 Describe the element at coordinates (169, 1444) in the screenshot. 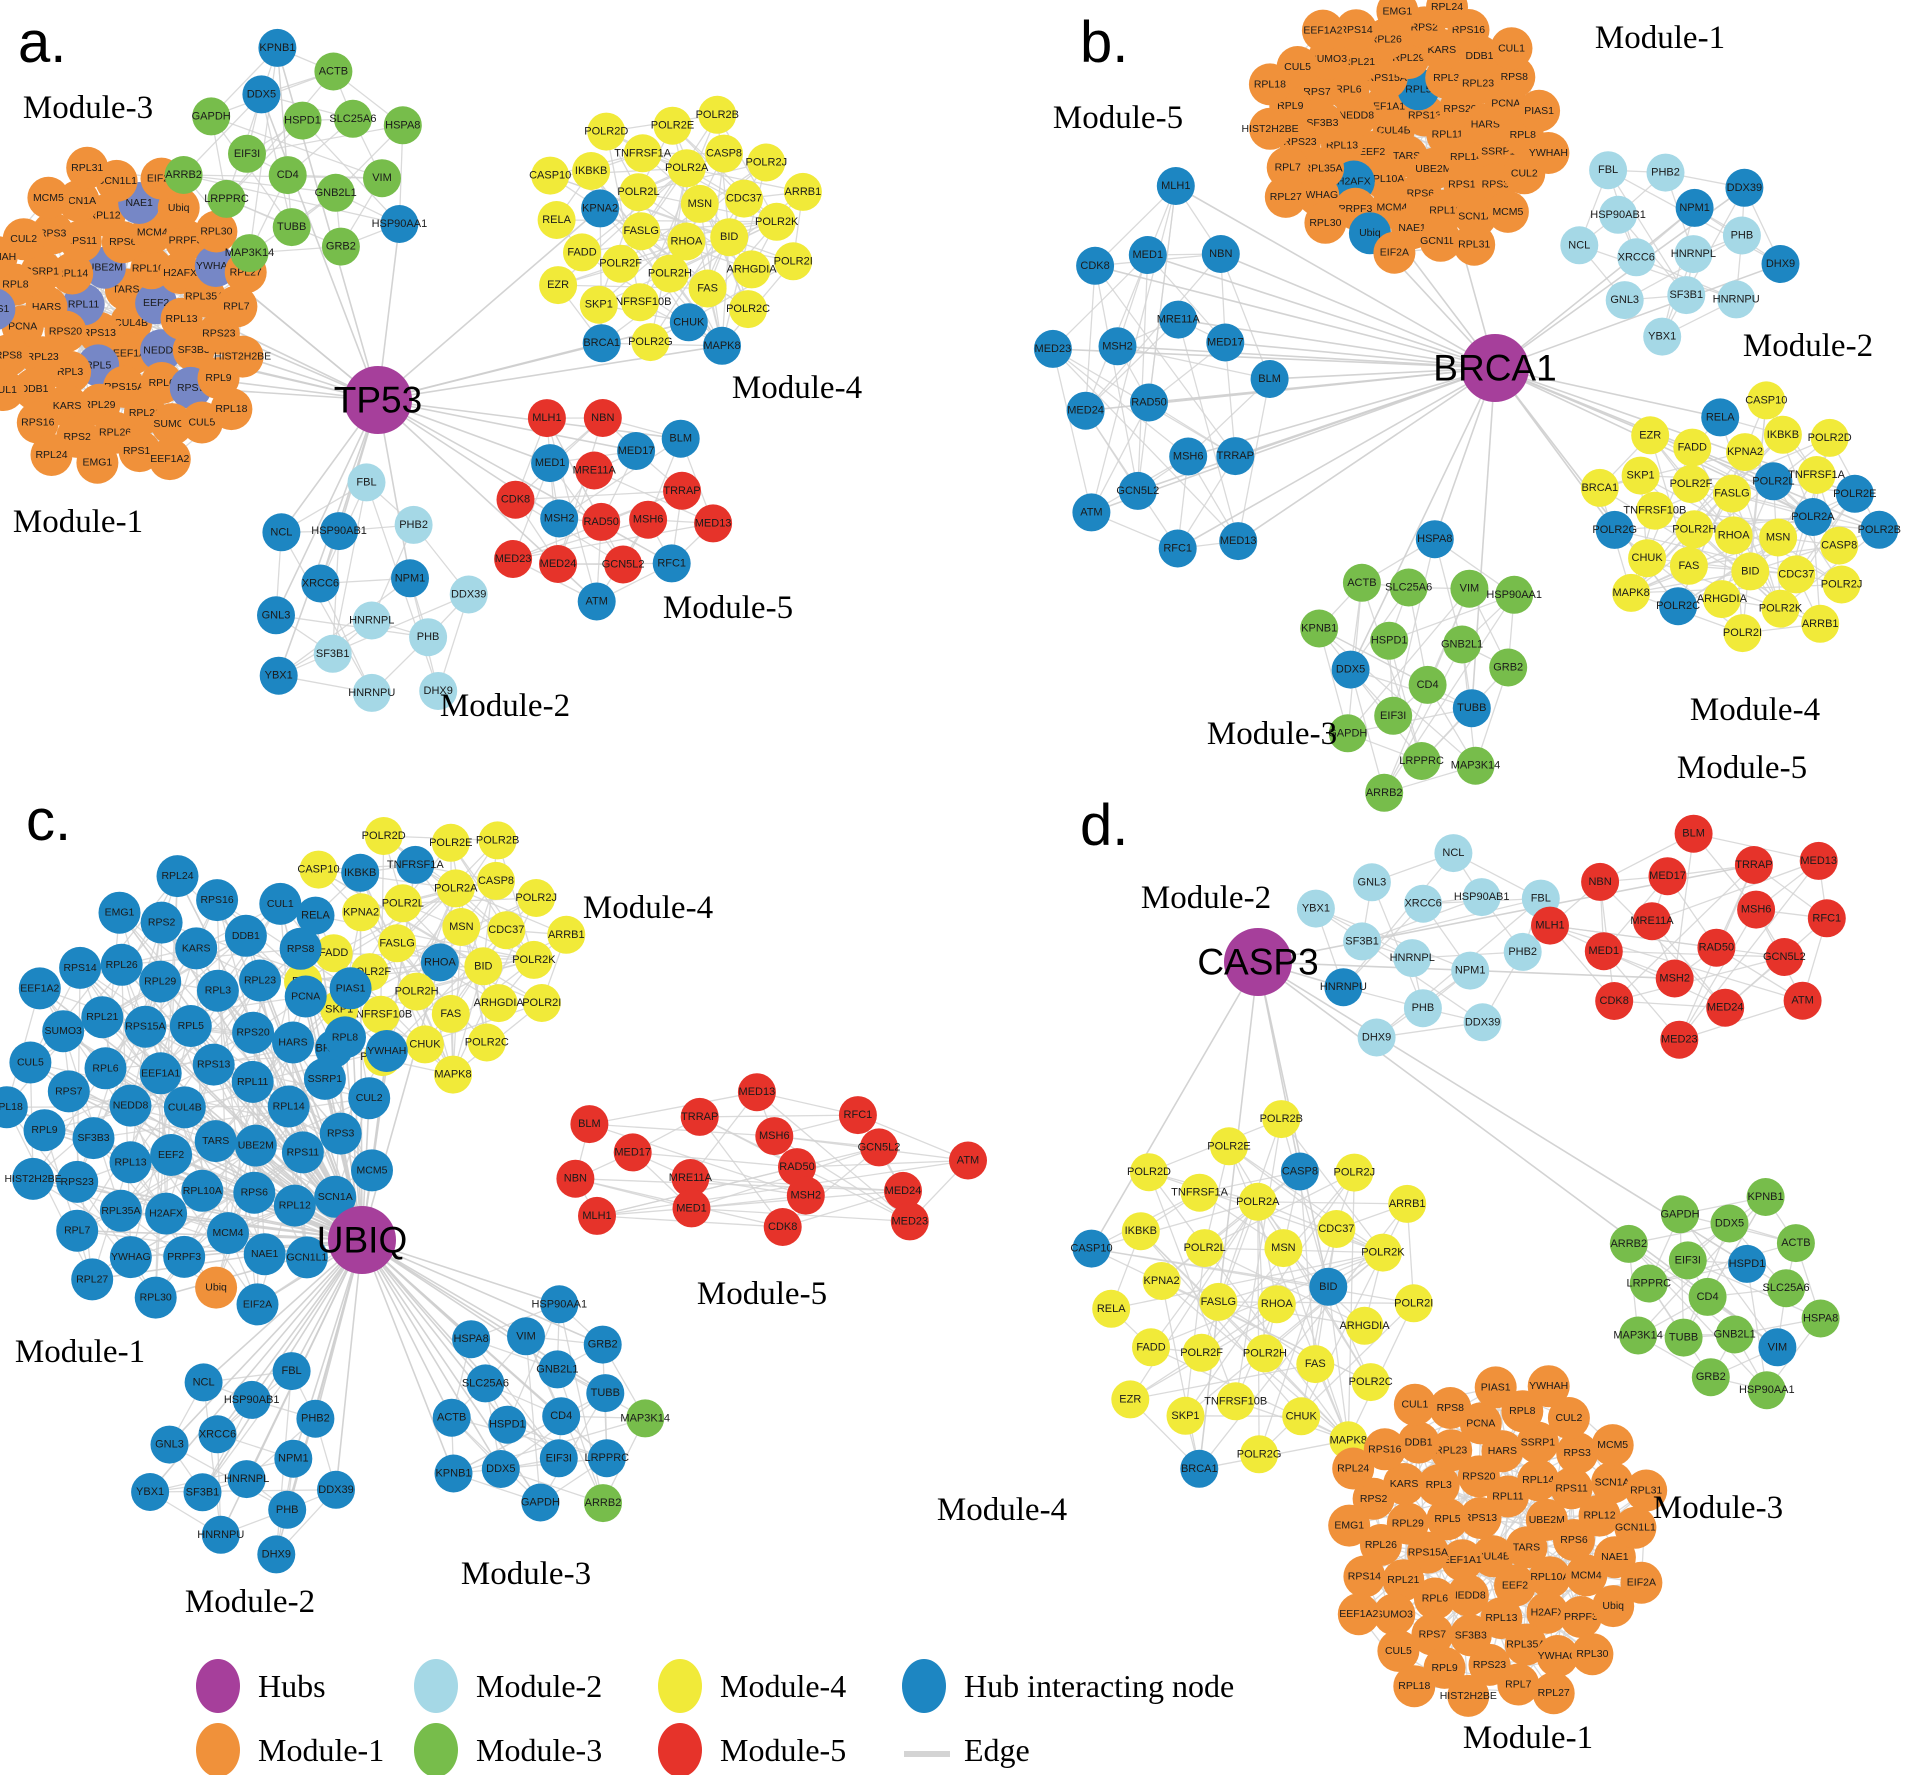

I see `node-GNL3: GNL3` at that location.